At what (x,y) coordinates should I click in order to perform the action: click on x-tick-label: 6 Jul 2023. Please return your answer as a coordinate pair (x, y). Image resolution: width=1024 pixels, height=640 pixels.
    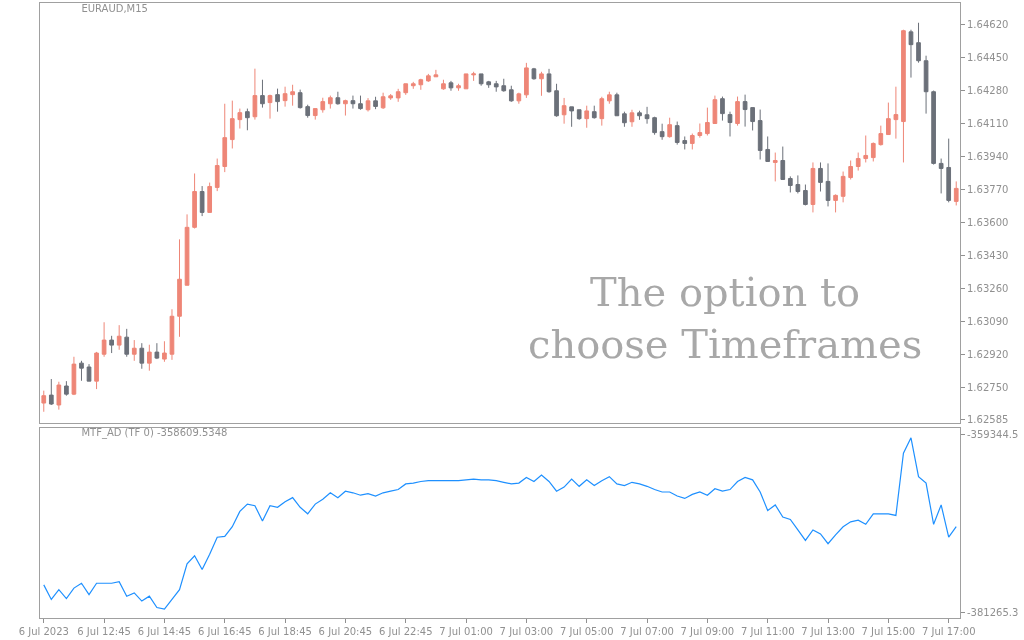
    Looking at the image, I should click on (43, 631).